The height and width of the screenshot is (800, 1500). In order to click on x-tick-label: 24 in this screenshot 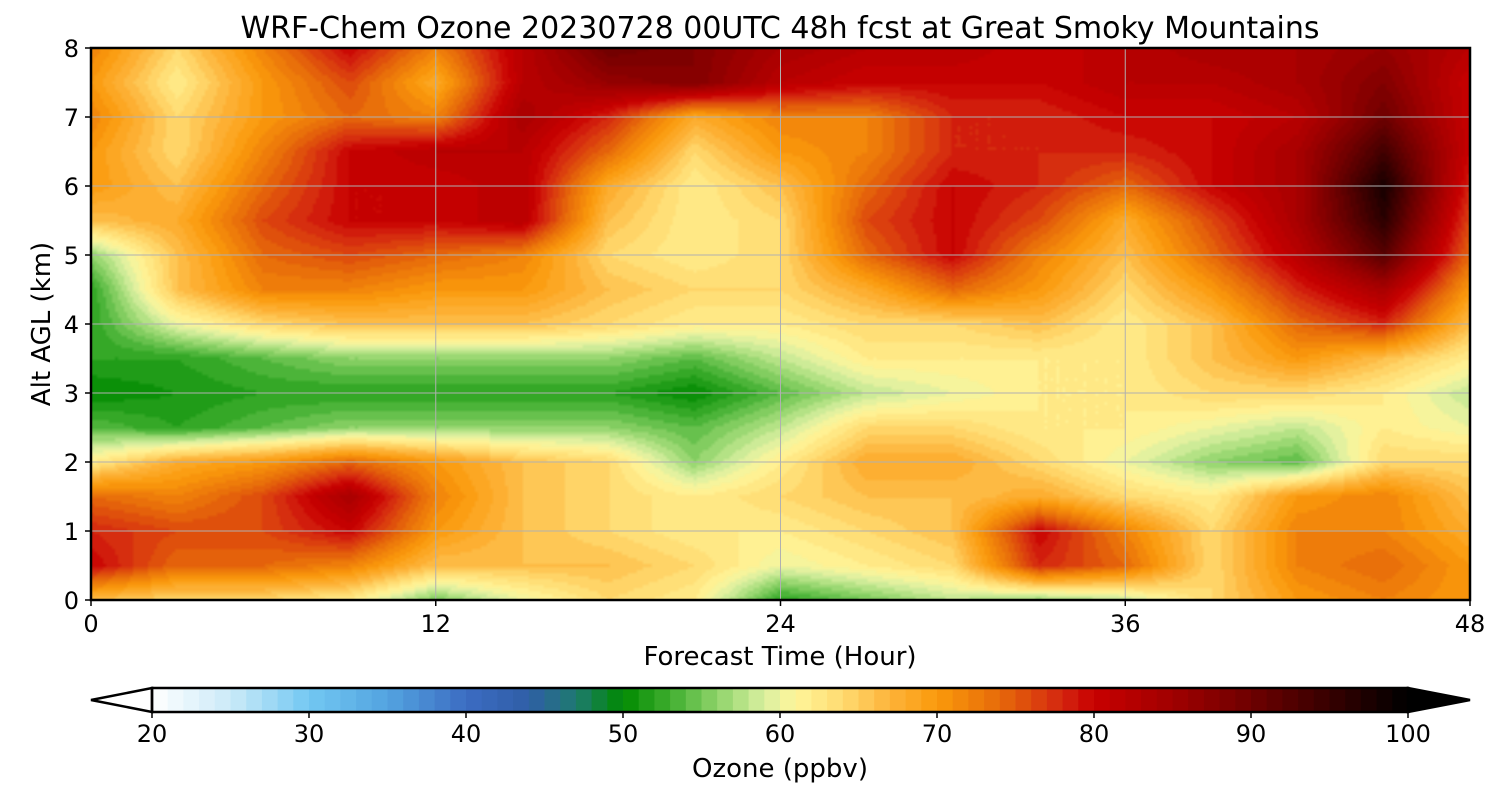, I will do `click(780, 624)`.